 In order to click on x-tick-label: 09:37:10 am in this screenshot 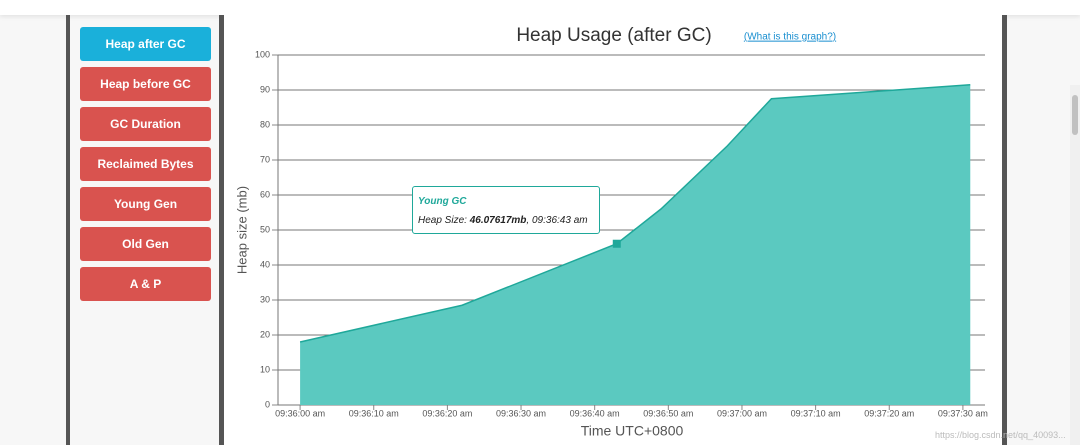, I will do `click(816, 413)`.